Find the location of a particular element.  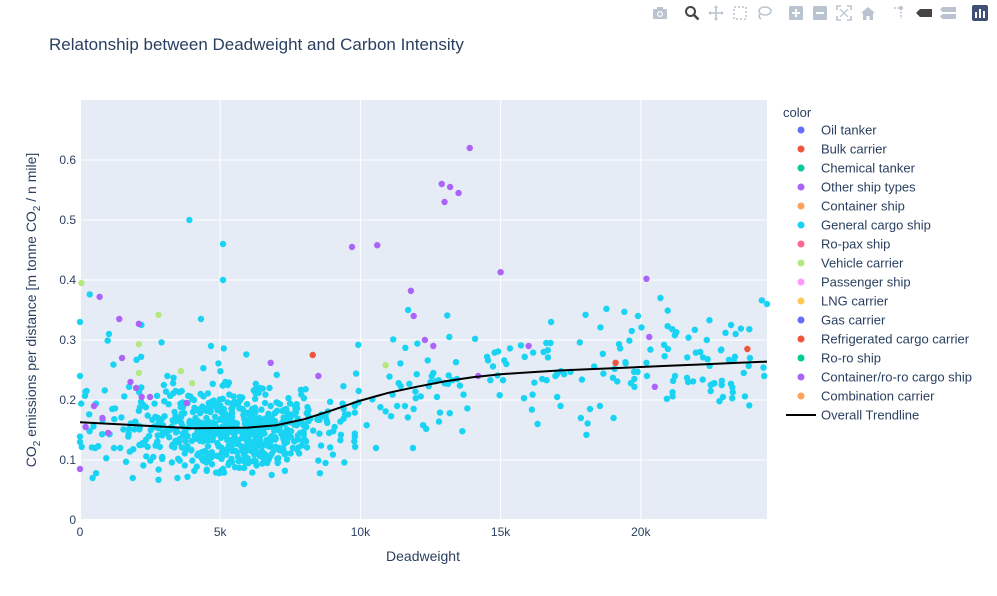

hover-closest-icon is located at coordinates (924, 13).